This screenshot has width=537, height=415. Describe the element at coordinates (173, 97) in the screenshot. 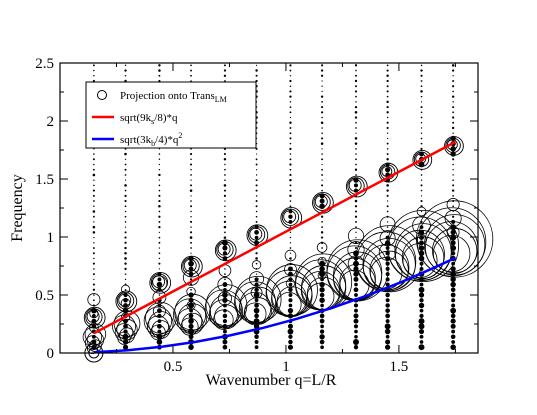

I see `legend-entry-0: Projection onto TransLM` at that location.